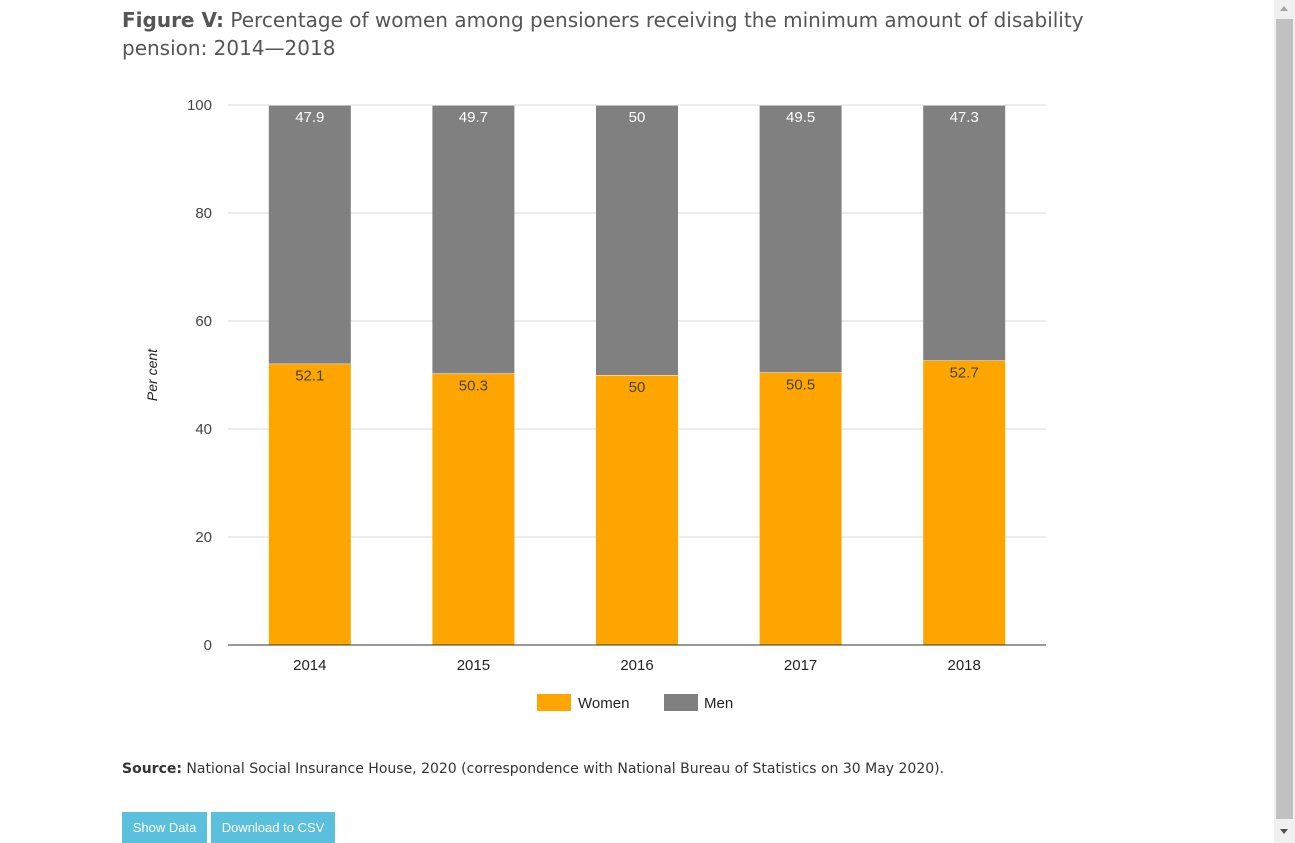 The image size is (1295, 843). What do you see at coordinates (473, 239) in the screenshot?
I see `bar-men-2015` at bounding box center [473, 239].